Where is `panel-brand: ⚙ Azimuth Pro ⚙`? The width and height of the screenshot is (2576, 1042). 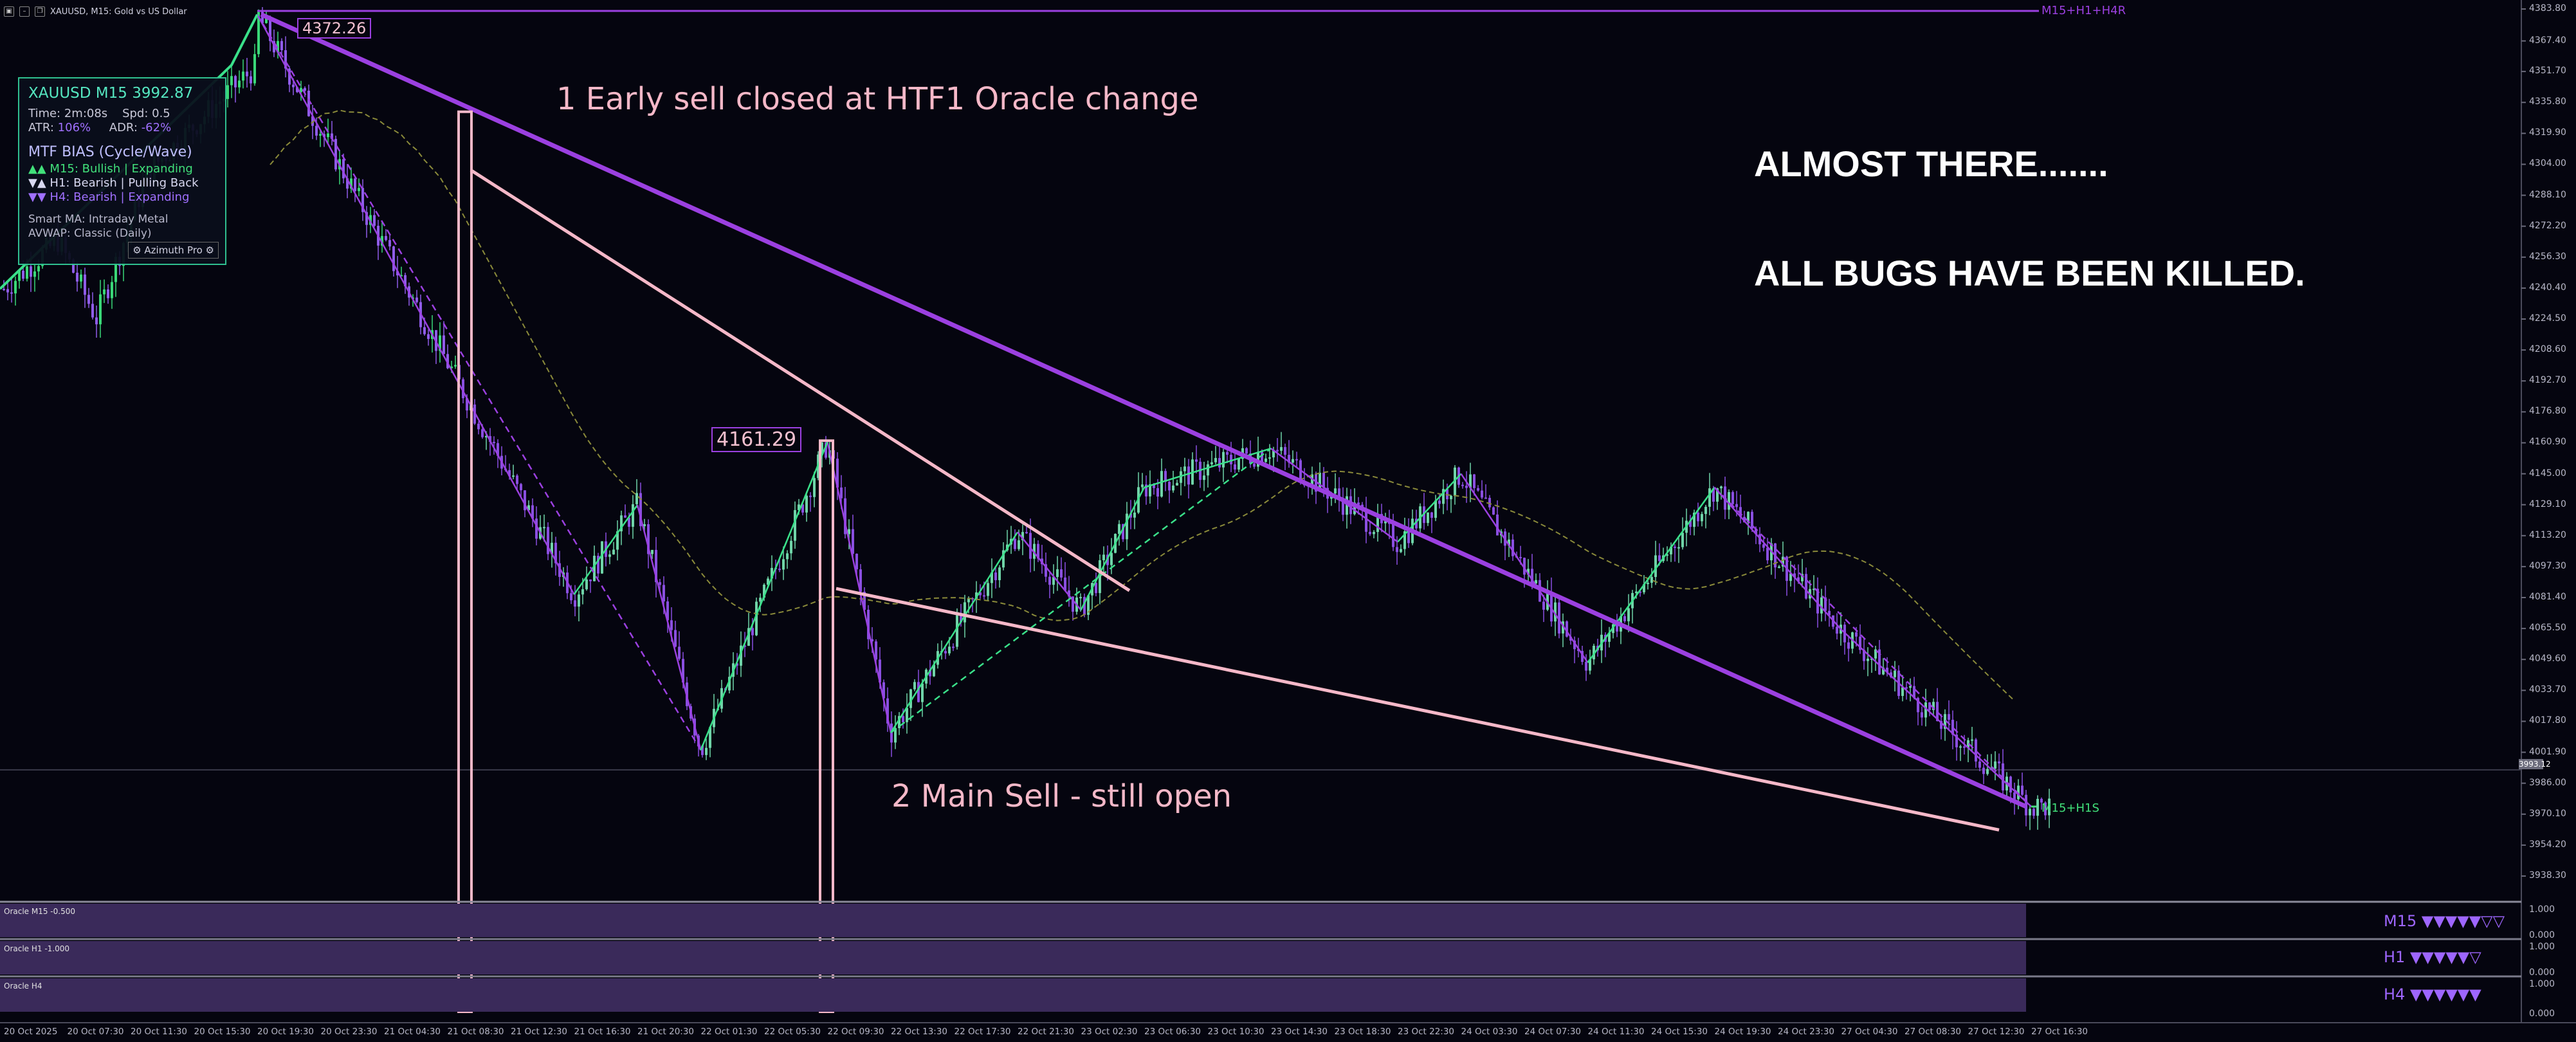 panel-brand: ⚙ Azimuth Pro ⚙ is located at coordinates (173, 250).